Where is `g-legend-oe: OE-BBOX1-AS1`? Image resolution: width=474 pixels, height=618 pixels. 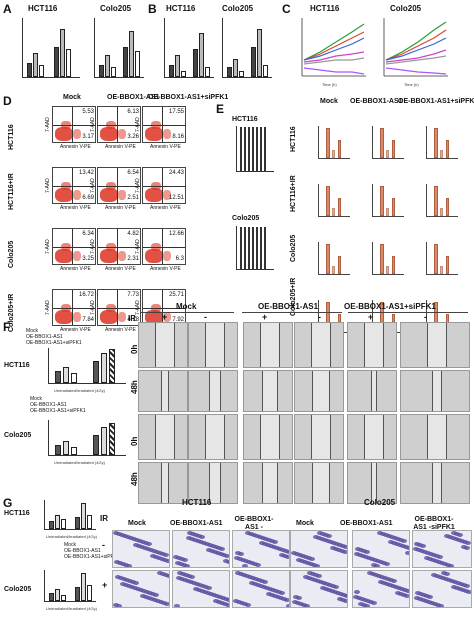 g-legend-oe: OE-BBOX1-AS1 is located at coordinates (82, 551).